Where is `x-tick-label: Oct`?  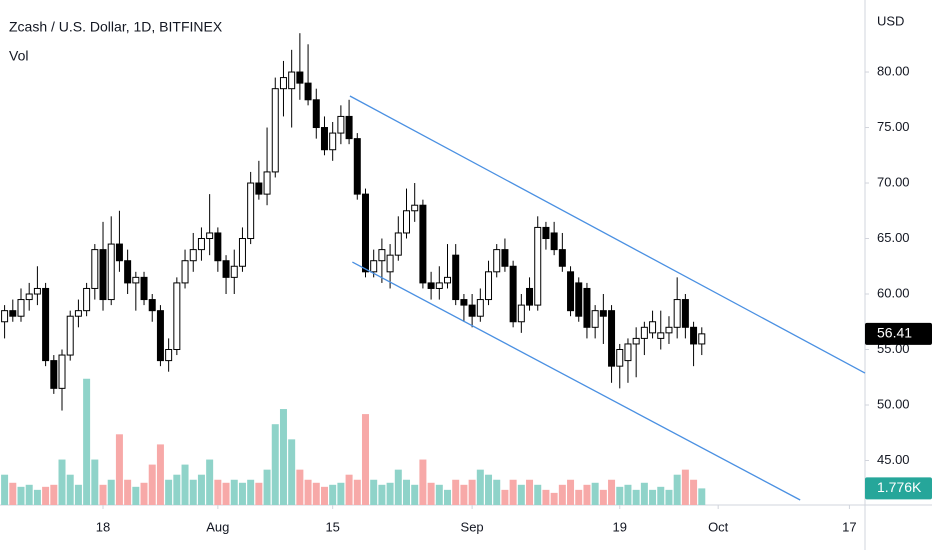
x-tick-label: Oct is located at coordinates (718, 526).